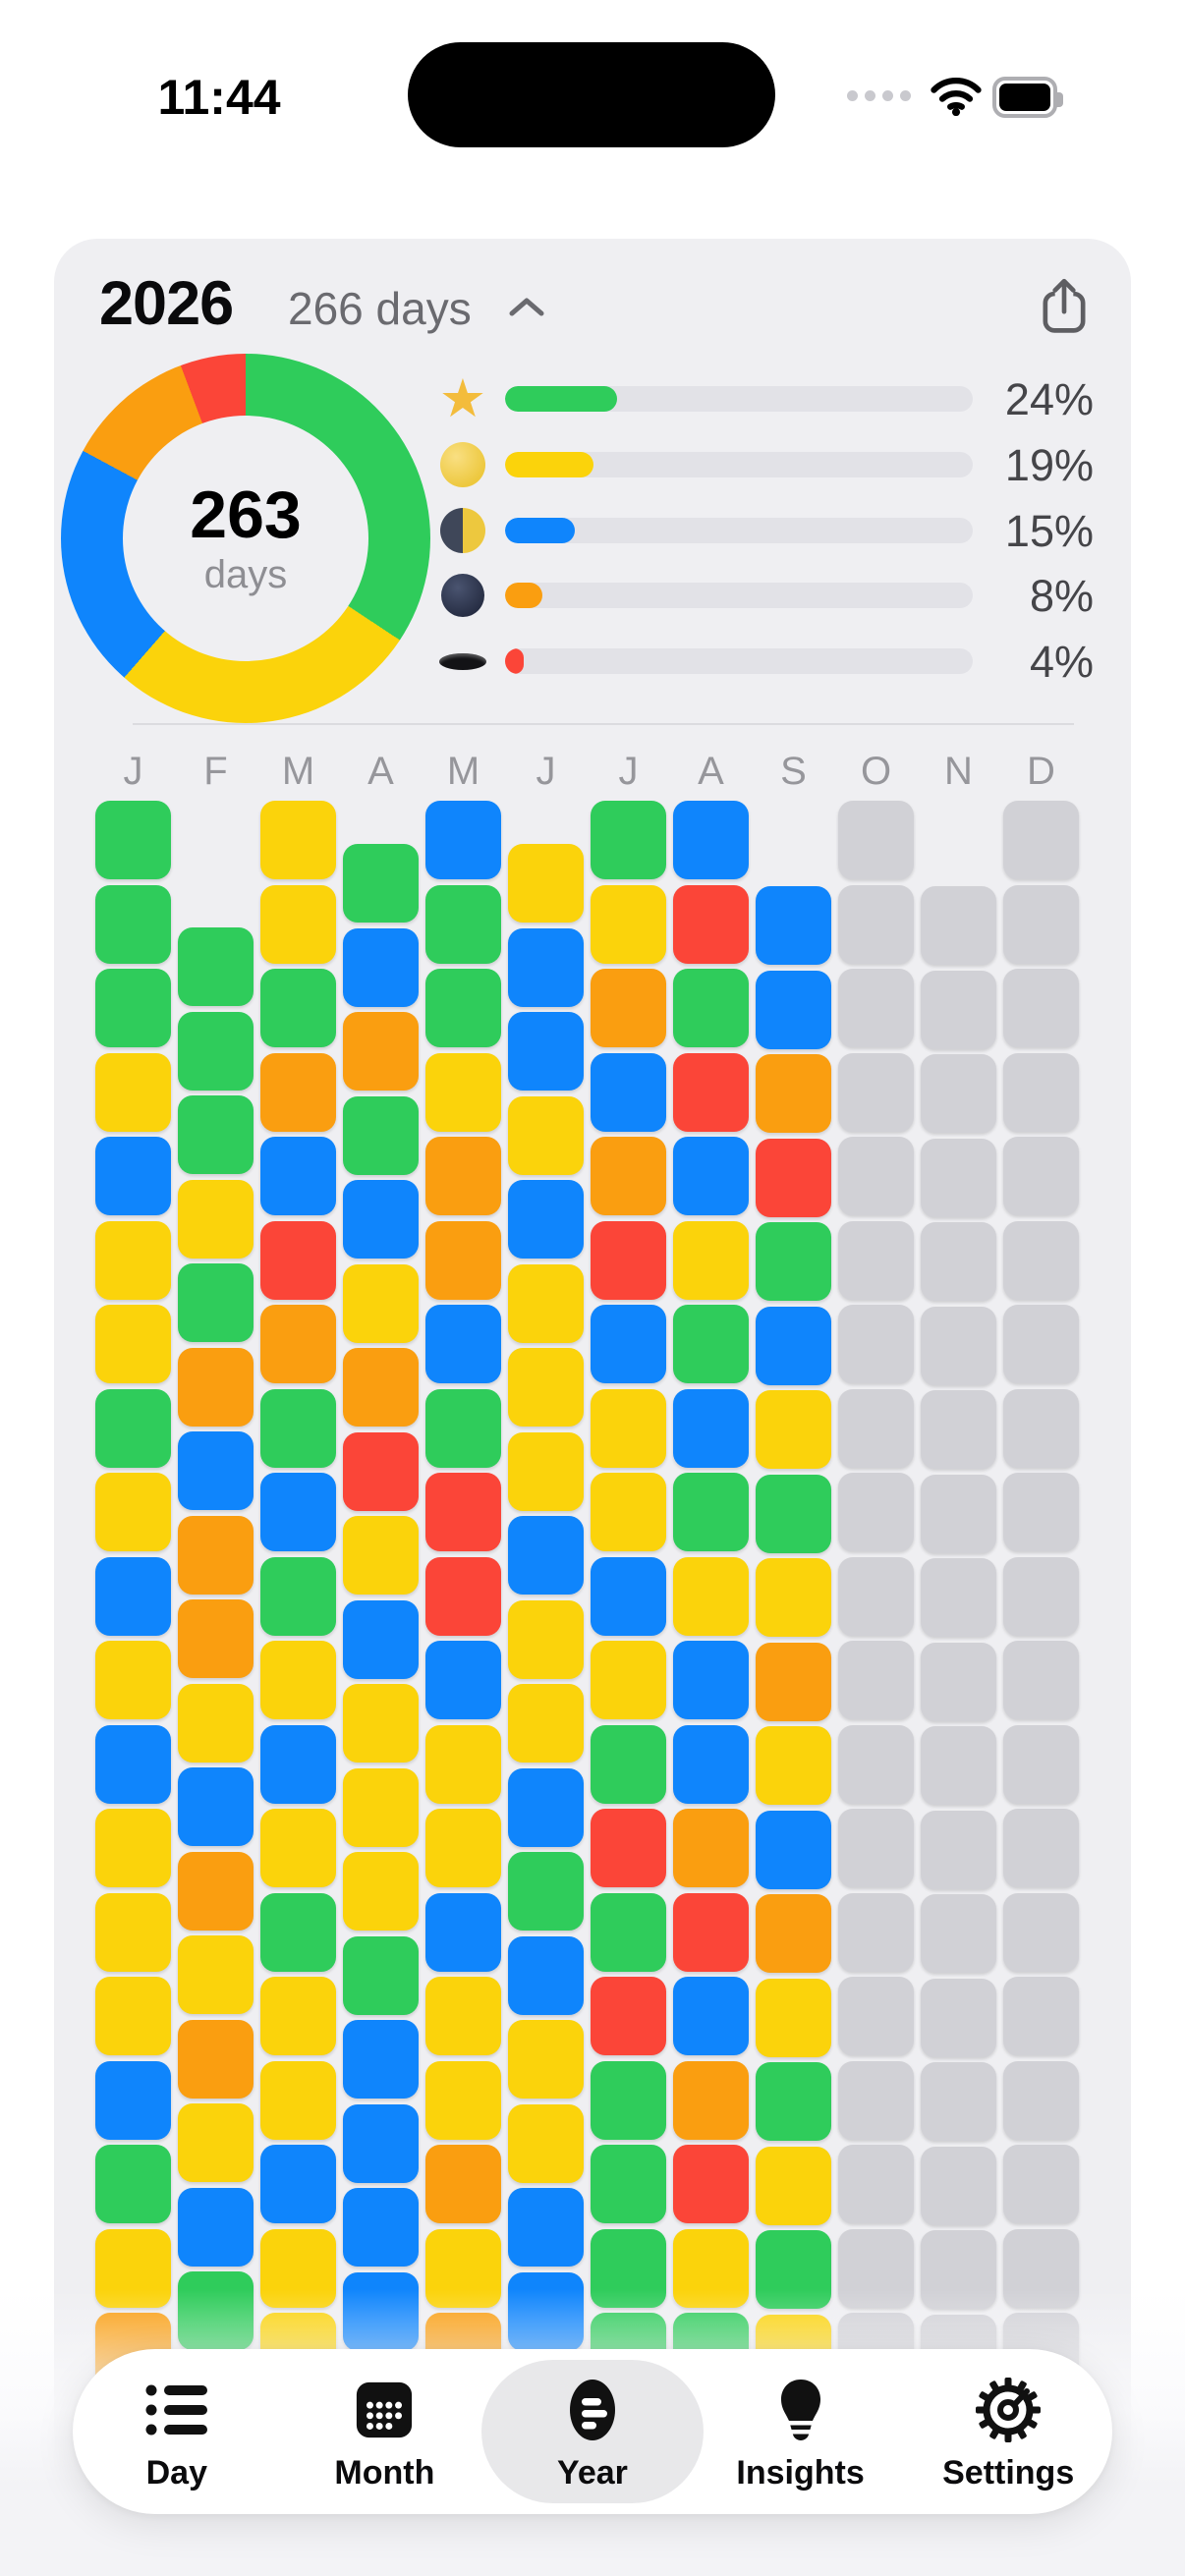  What do you see at coordinates (527, 307) in the screenshot?
I see `chevron-up-icon` at bounding box center [527, 307].